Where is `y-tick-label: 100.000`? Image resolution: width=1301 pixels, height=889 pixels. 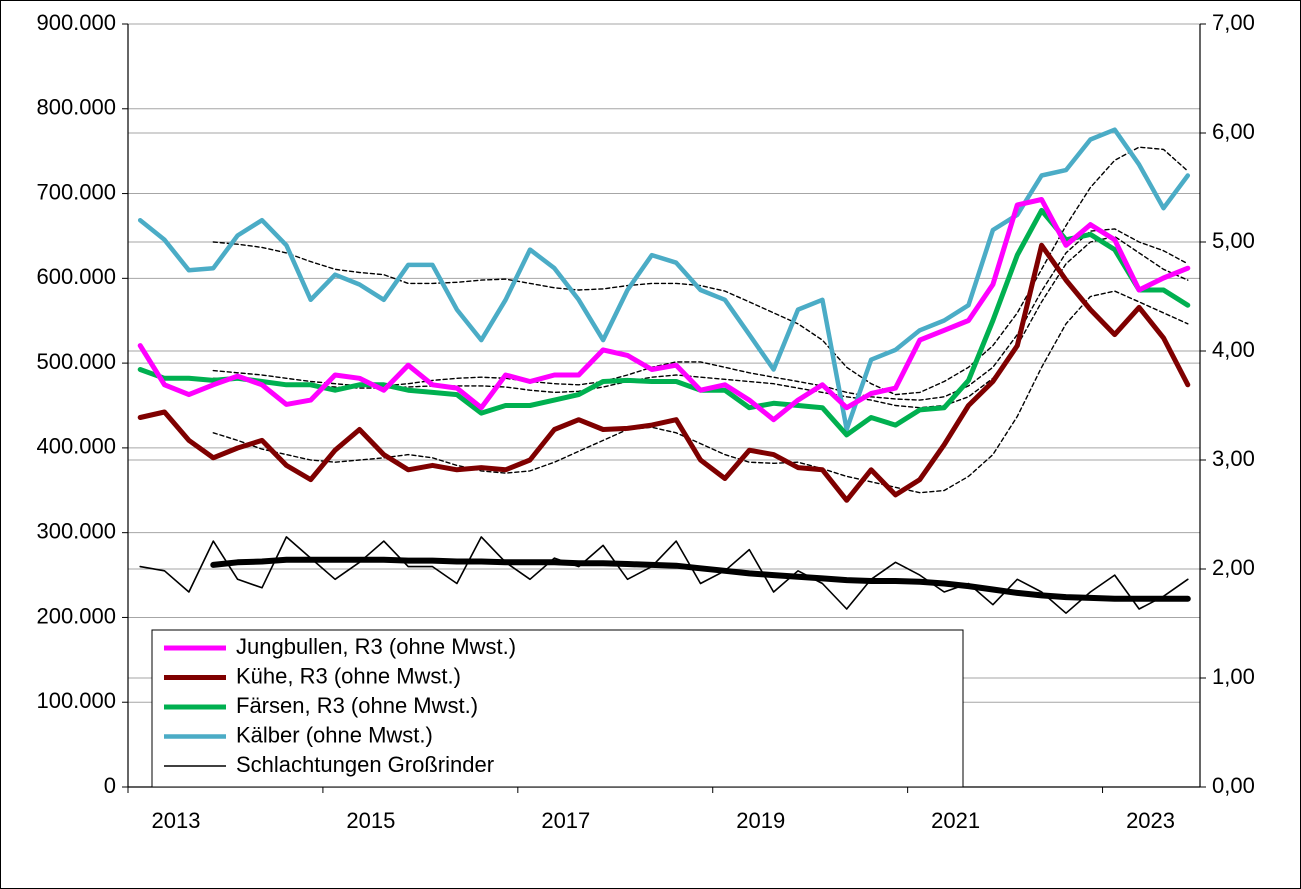
y-tick-label: 100.000 is located at coordinates (76, 700).